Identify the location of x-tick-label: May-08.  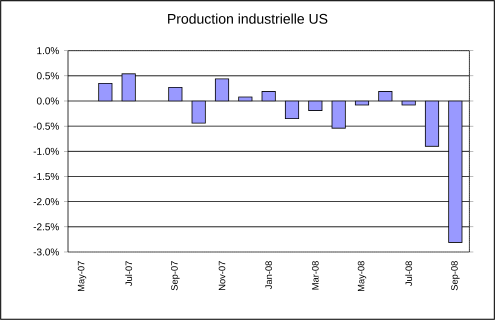
(362, 276).